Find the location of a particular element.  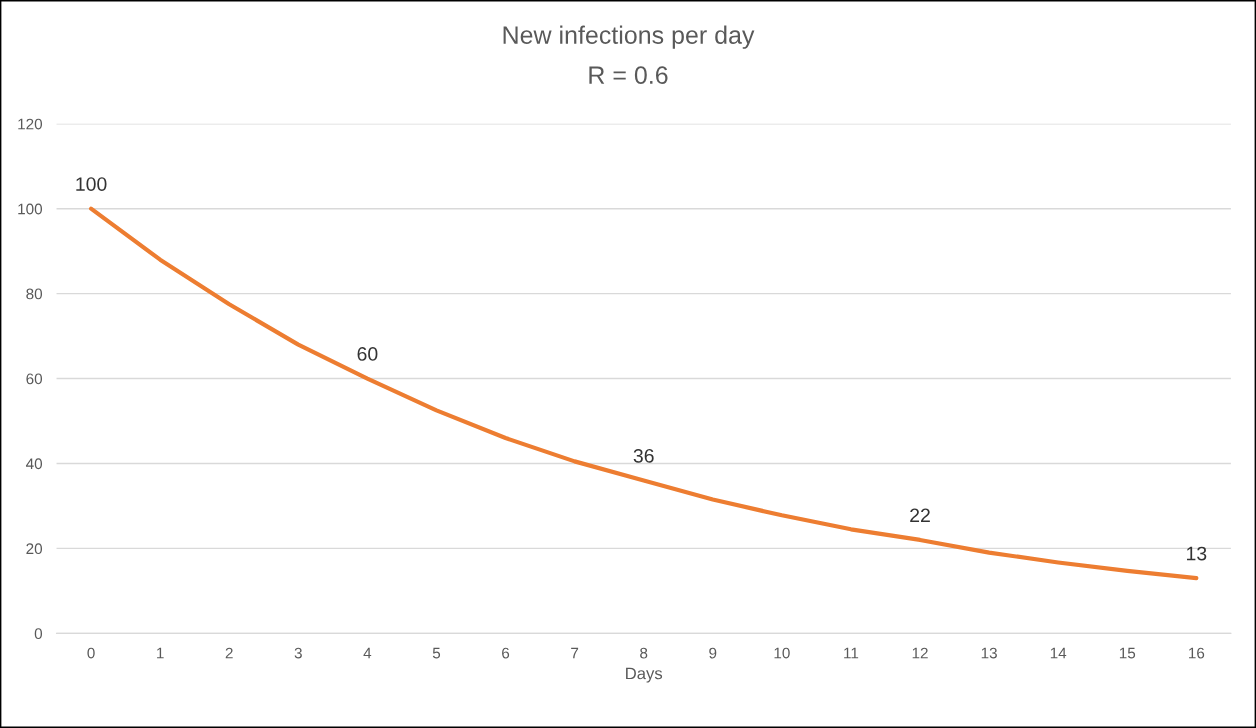

x-axis-title: Days is located at coordinates (644, 675).